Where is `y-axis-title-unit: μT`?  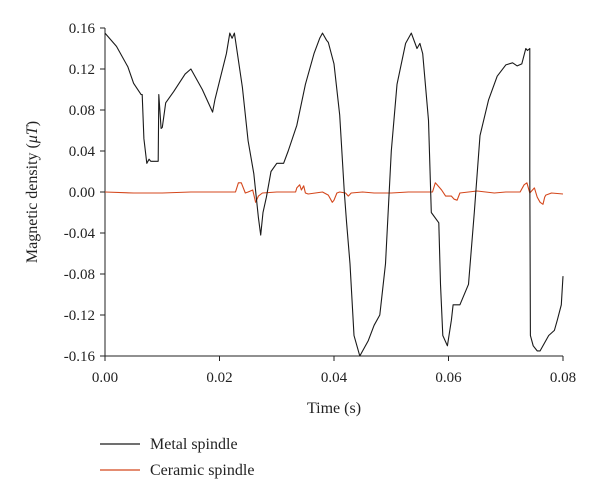
y-axis-title-unit: μT is located at coordinates (32, 134).